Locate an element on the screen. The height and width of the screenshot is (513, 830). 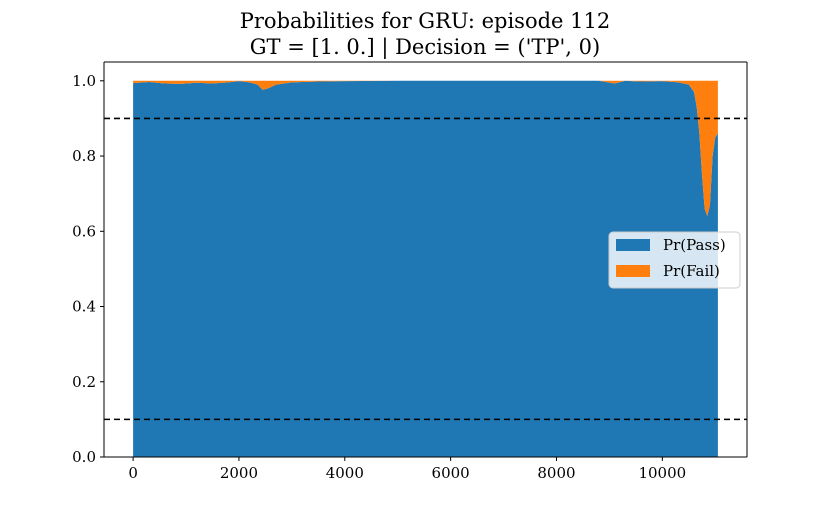
y-tick-label: 0.2 is located at coordinates (84, 382).